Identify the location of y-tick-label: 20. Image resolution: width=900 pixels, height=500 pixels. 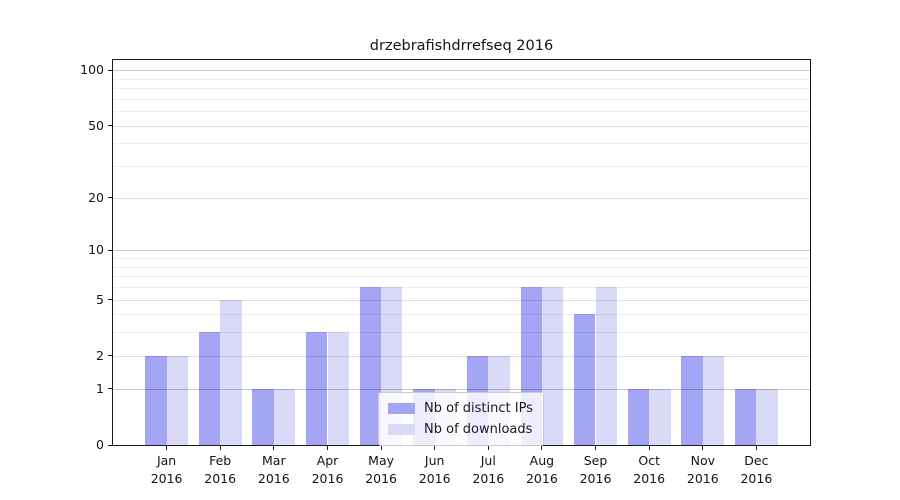
(96, 197).